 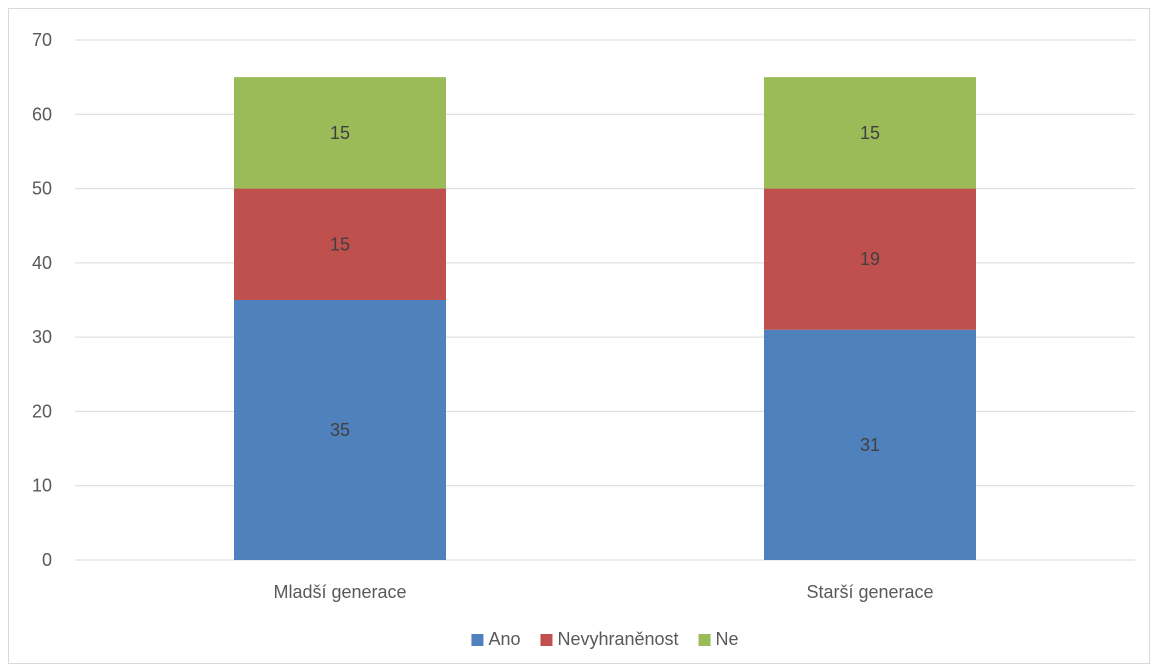 What do you see at coordinates (42, 40) in the screenshot?
I see `y-tick-label: 70` at bounding box center [42, 40].